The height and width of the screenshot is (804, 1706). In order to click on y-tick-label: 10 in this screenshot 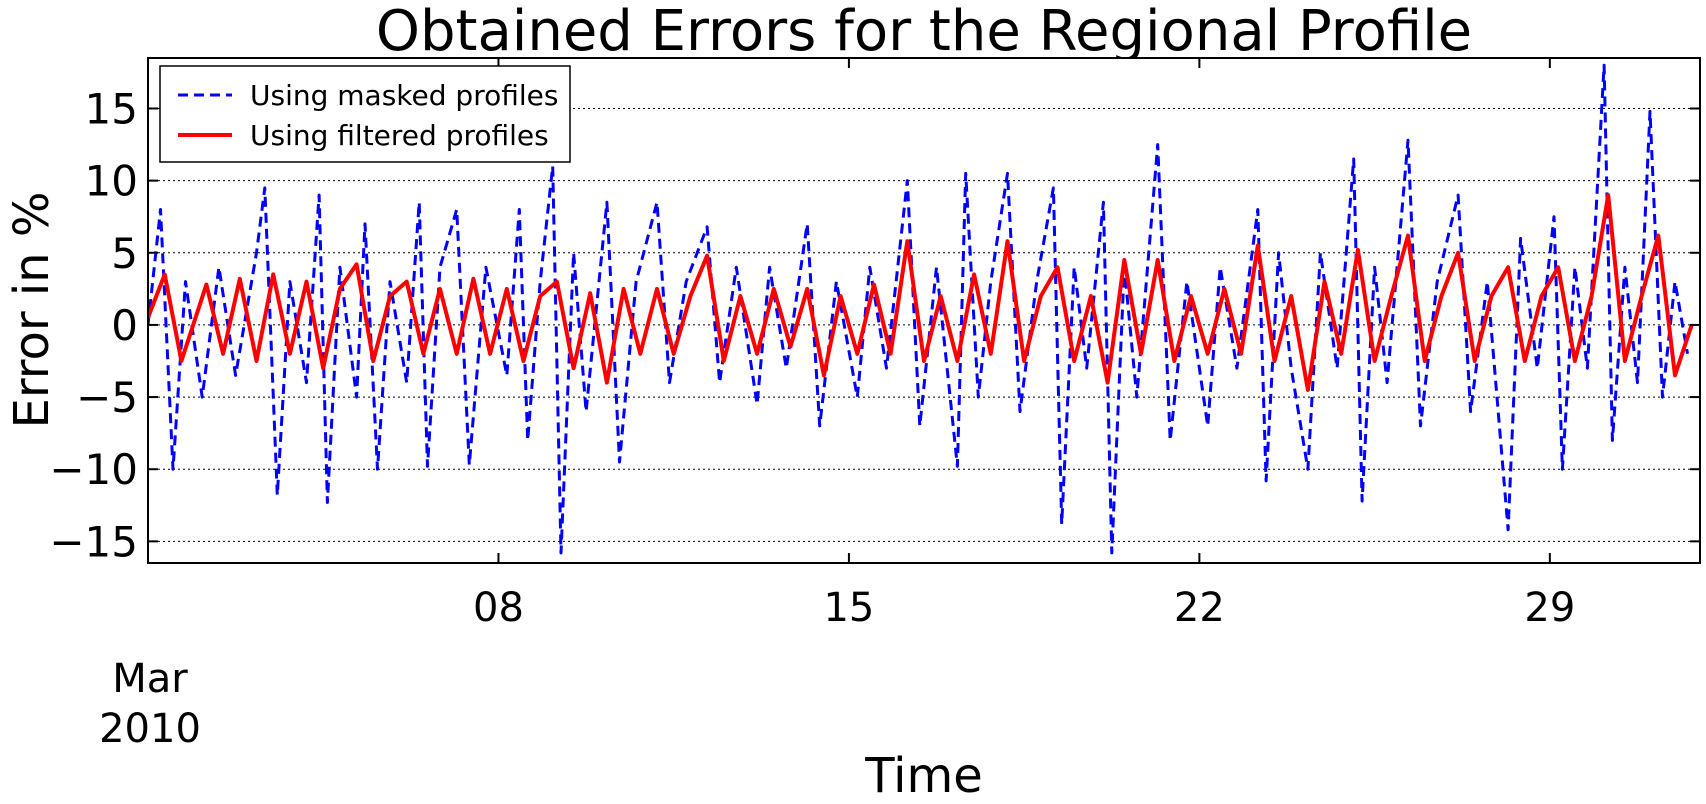, I will do `click(111, 181)`.